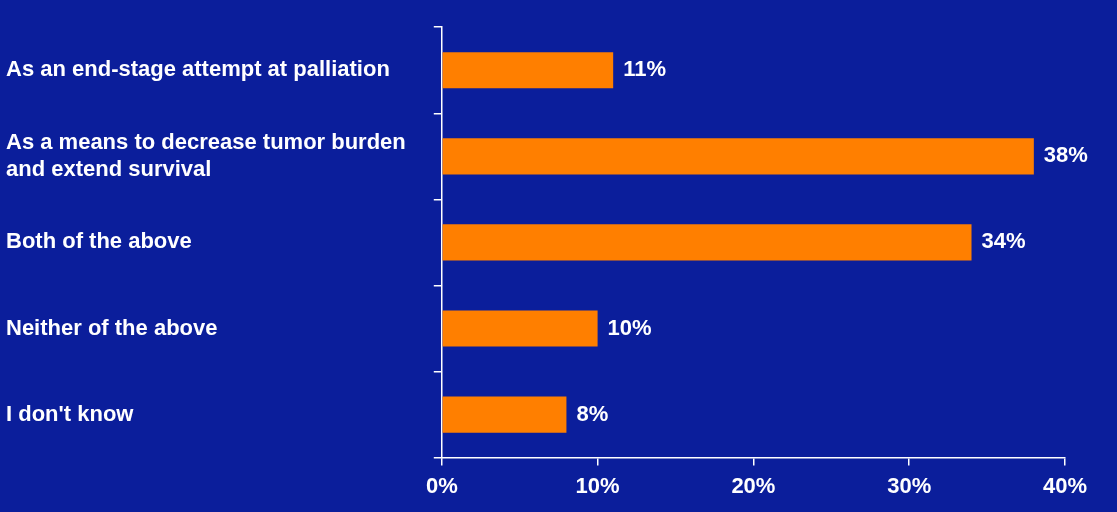 Image resolution: width=1117 pixels, height=512 pixels. I want to click on data-label: 38%, so click(1065, 155).